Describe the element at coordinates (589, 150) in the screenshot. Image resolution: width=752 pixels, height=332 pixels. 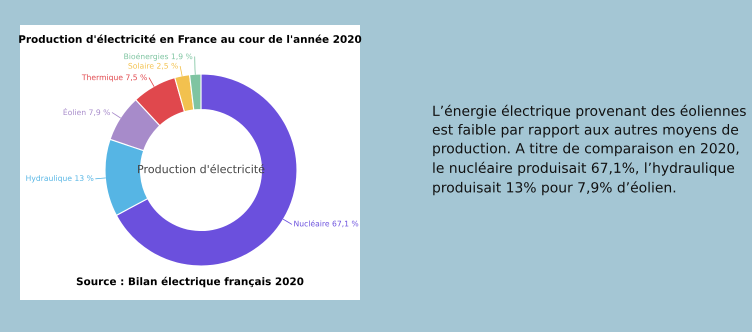
I see `text: L’énergie électrique provenant des éoliennes est faible par rapport aux autres moyens de production. A titre de comparaison en 2020, le nucléaire produisait 67,1%, l’hydraulique produisait 13% pour 7,9% d’éolien.` at that location.